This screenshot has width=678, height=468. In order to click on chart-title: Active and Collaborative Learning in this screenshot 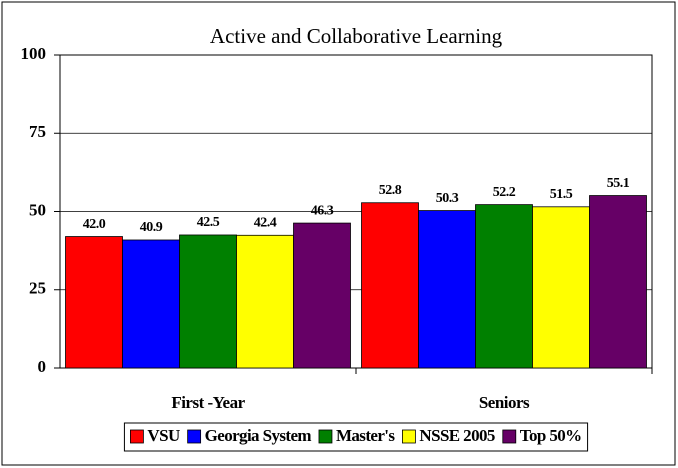, I will do `click(356, 36)`.